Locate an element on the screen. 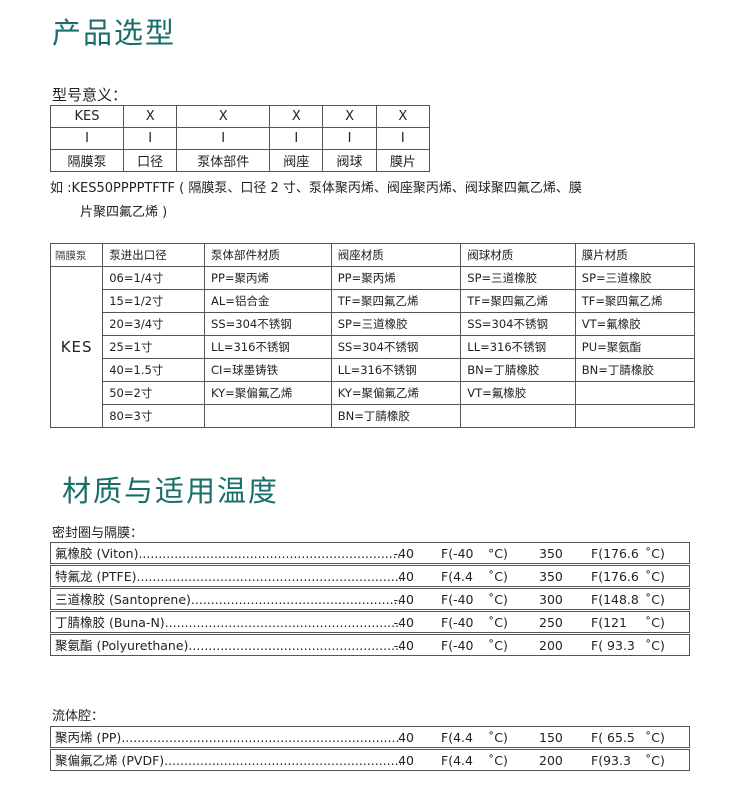 Image resolution: width=750 pixels, height=806 pixels. header-cell: 阀座材质 is located at coordinates (396, 255).